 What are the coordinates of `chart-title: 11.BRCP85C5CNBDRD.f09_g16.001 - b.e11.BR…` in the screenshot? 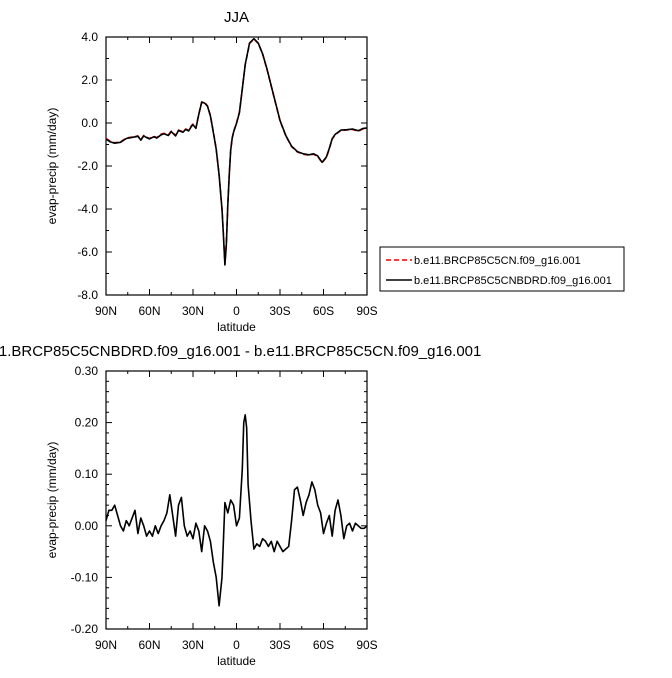 It's located at (240, 351).